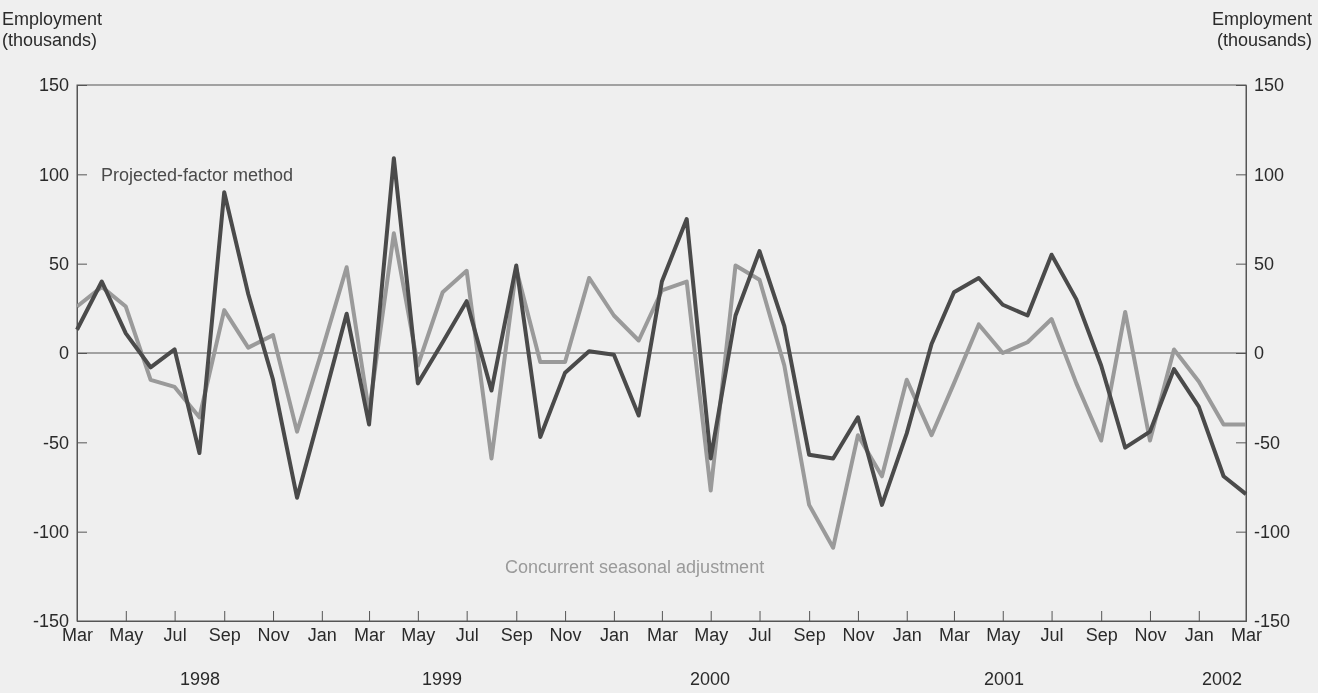 The image size is (1318, 693). I want to click on y-tick-label: 150, so click(53, 85).